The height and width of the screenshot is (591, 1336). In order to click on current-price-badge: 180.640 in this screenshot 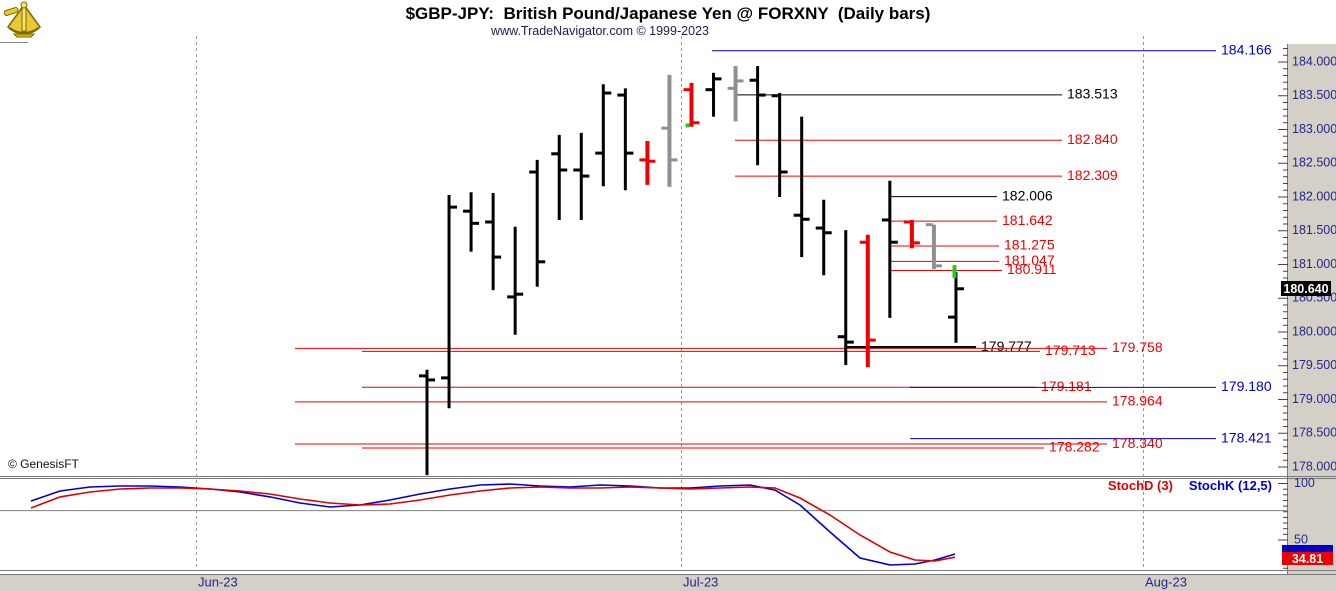, I will do `click(1306, 288)`.